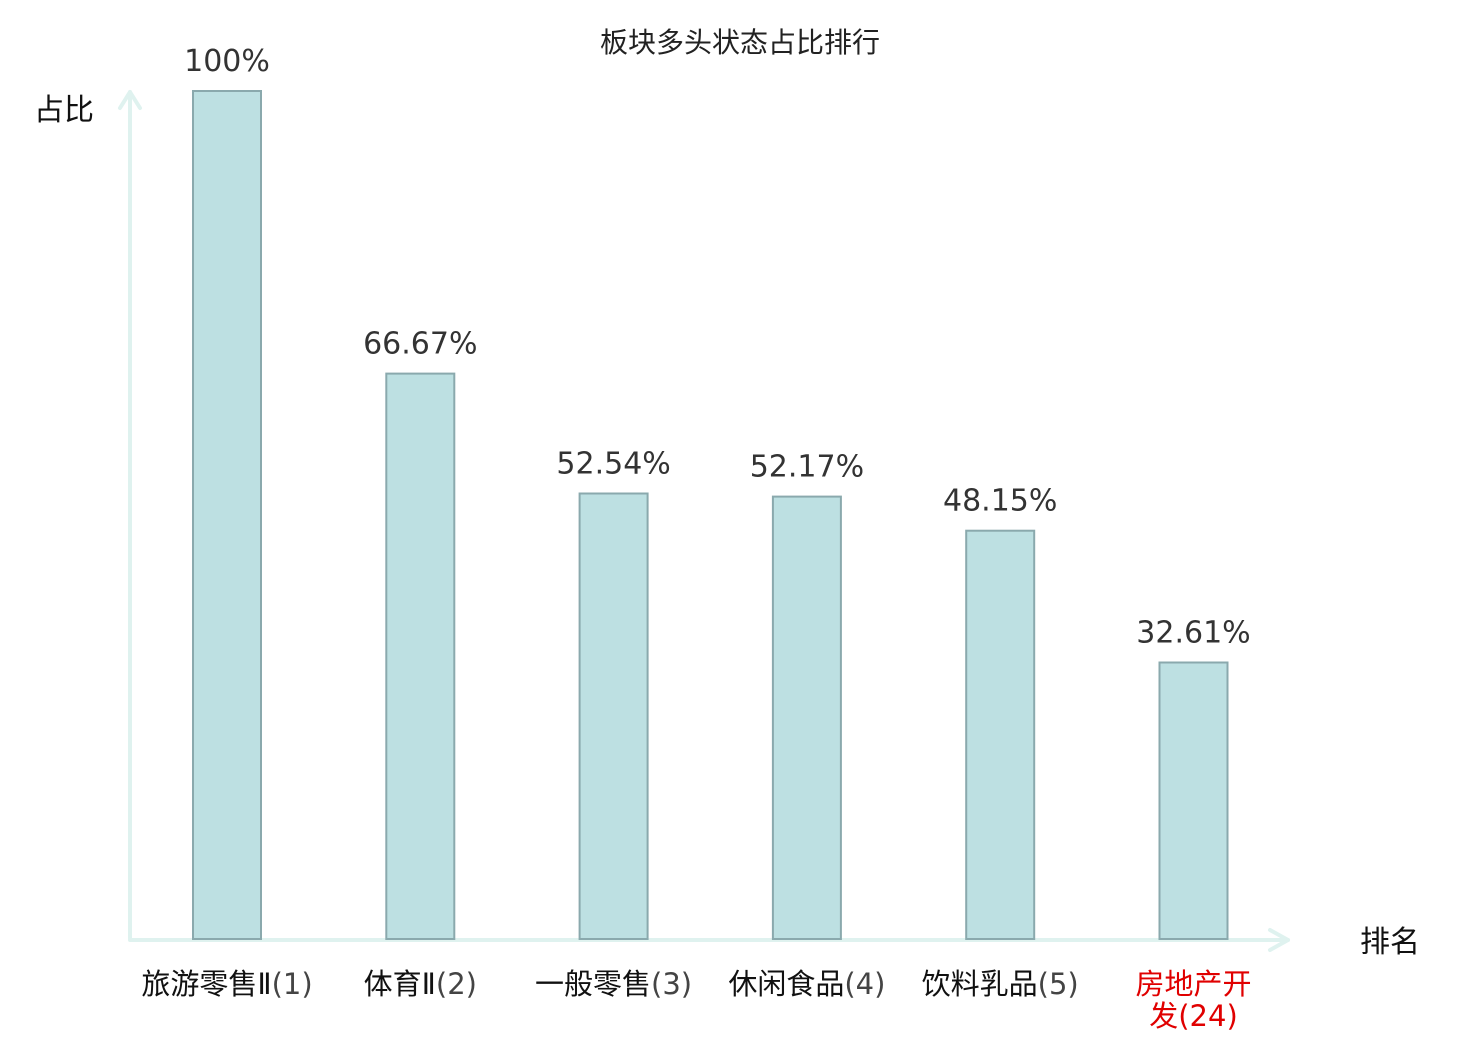 This screenshot has width=1480, height=1040. Describe the element at coordinates (864, 984) in the screenshot. I see `category-rank: (4)` at that location.